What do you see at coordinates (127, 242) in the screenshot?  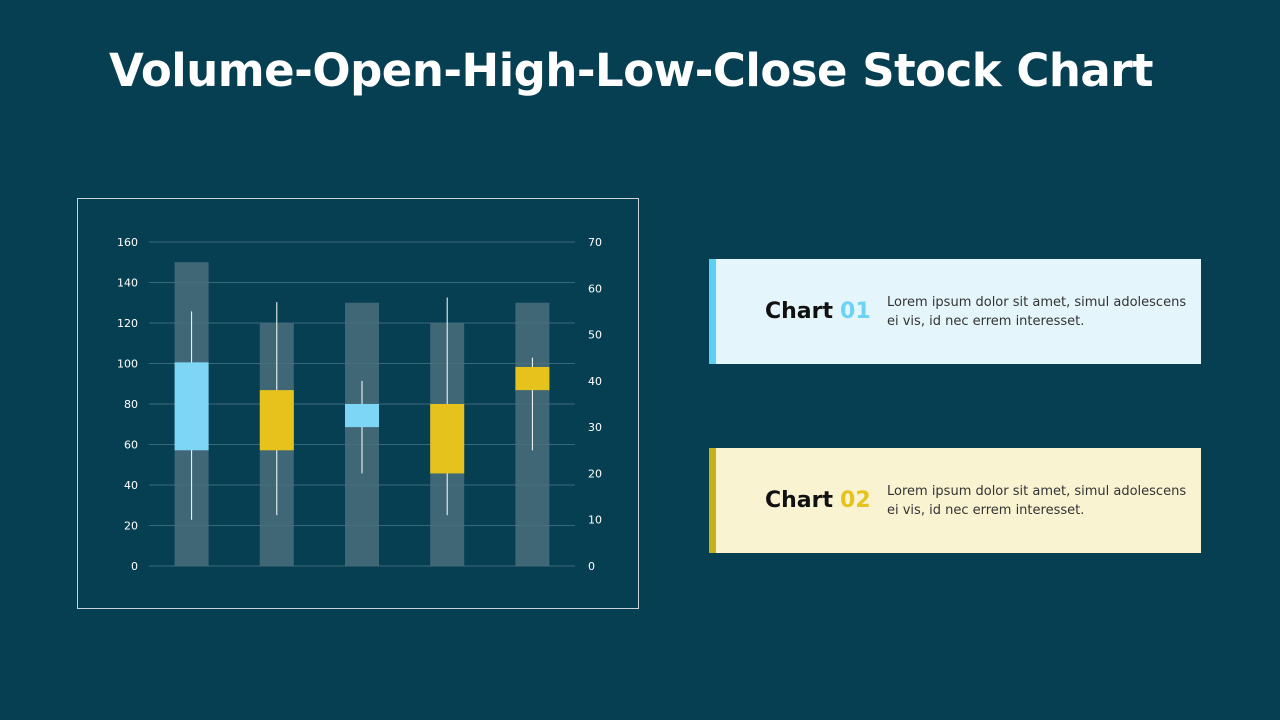 I see `y-left-tick-label: 160` at bounding box center [127, 242].